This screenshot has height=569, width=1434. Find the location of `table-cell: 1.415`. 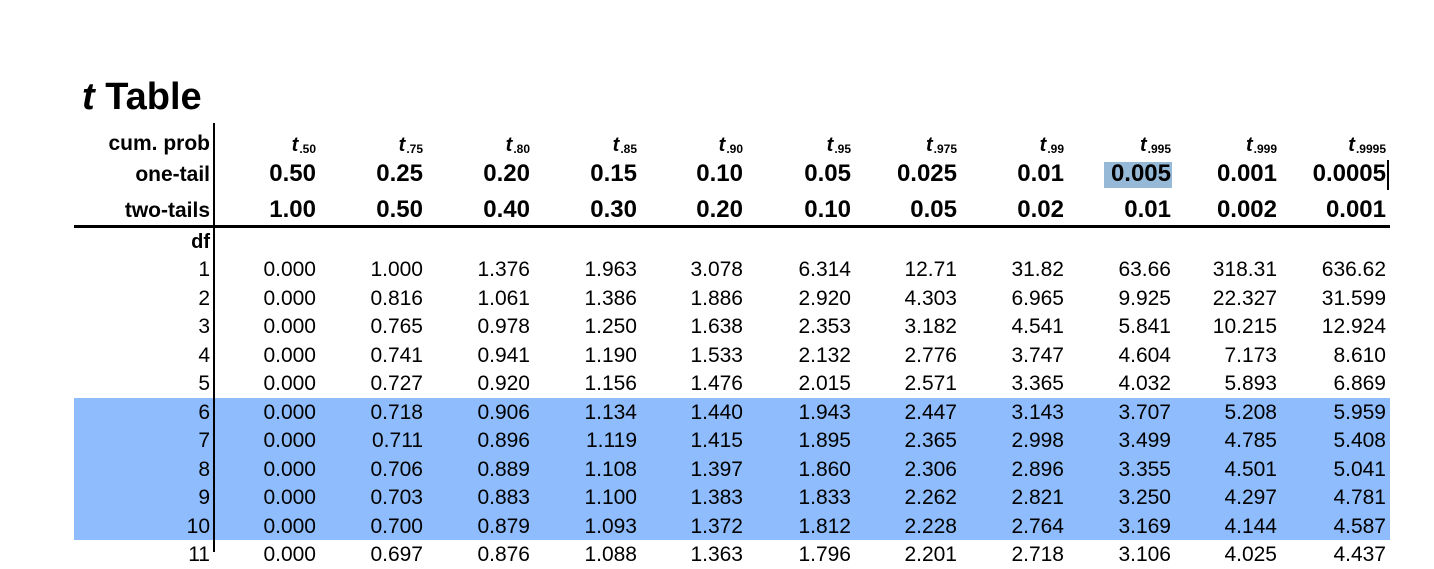

table-cell: 1.415 is located at coordinates (716, 440).